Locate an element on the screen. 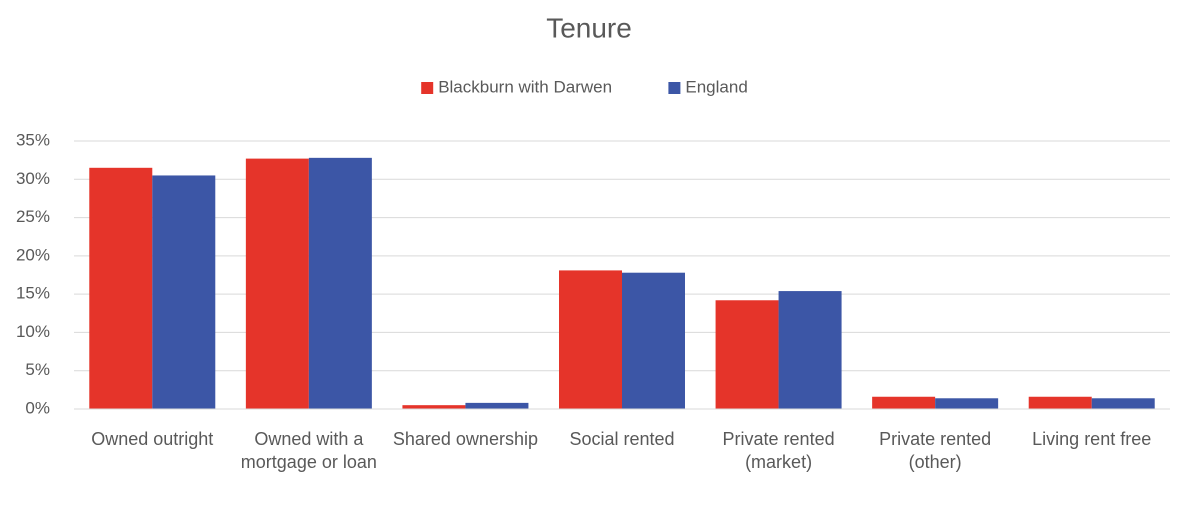 The height and width of the screenshot is (511, 1178). y-tick-label: 20% is located at coordinates (33, 254).